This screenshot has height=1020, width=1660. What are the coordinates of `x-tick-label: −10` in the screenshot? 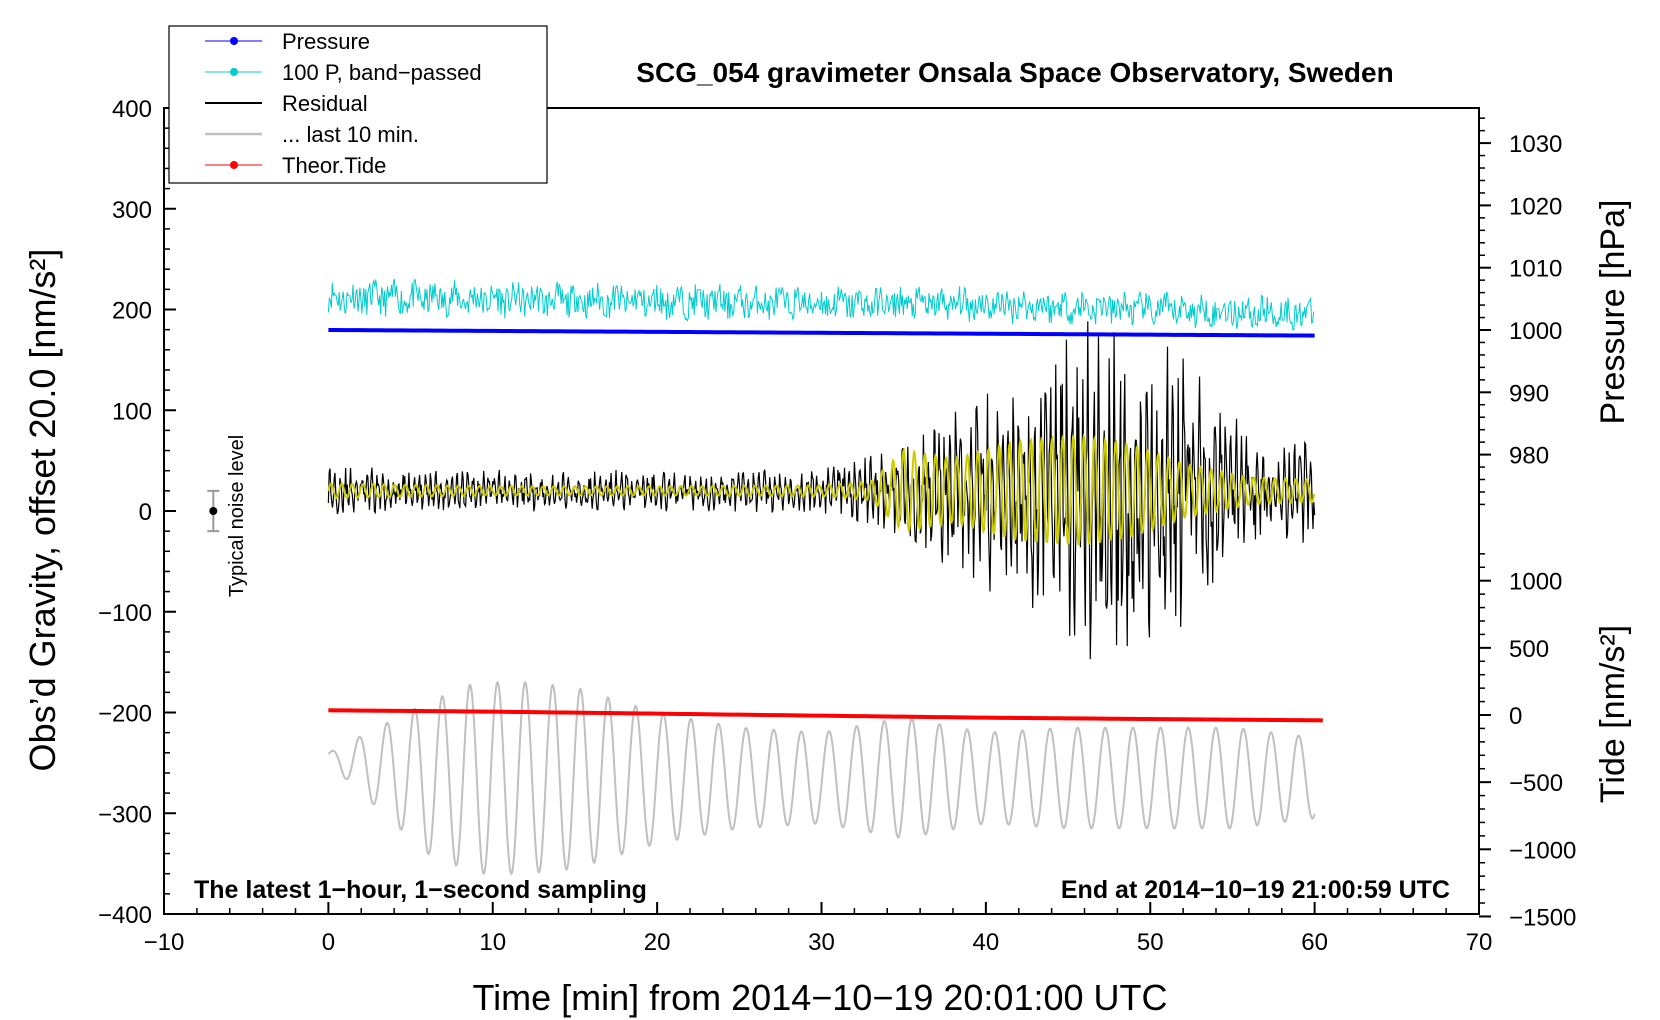 It's located at (164, 942).